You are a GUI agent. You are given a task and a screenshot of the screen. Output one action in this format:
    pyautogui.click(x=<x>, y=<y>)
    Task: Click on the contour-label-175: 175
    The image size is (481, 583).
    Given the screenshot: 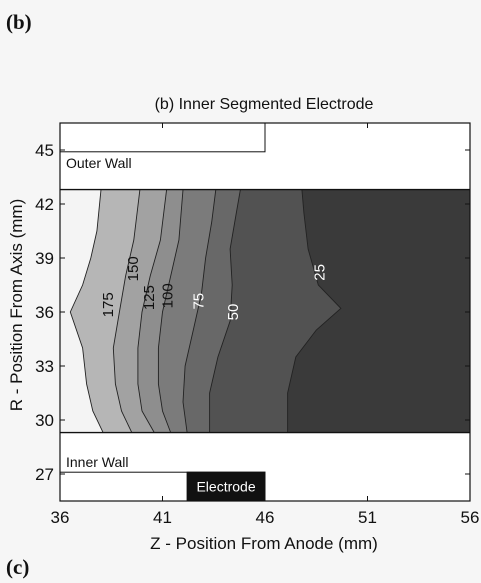 What is the action you would take?
    pyautogui.click(x=108, y=304)
    